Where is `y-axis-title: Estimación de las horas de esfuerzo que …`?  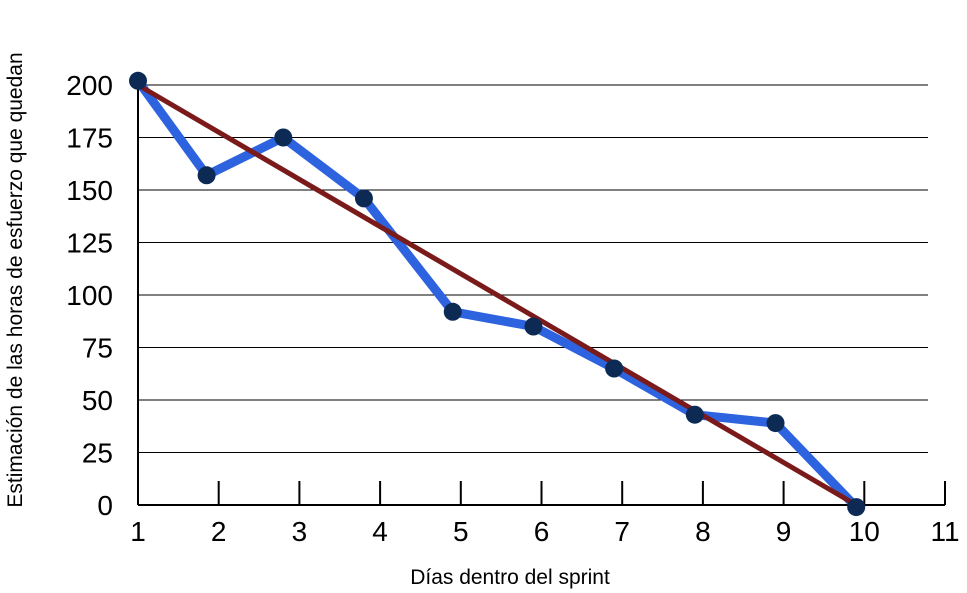 y-axis-title: Estimación de las horas de esfuerzo que … is located at coordinates (15, 279).